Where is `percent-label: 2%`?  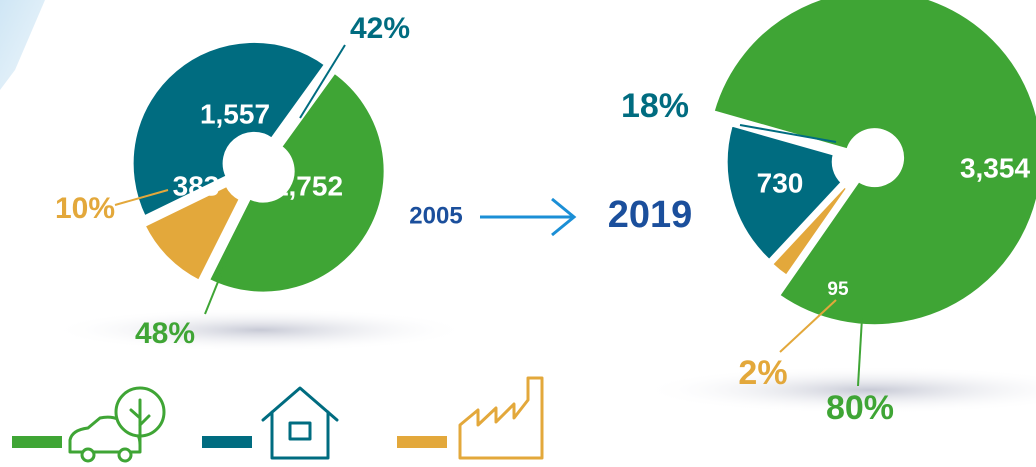
percent-label: 2% is located at coordinates (762, 373).